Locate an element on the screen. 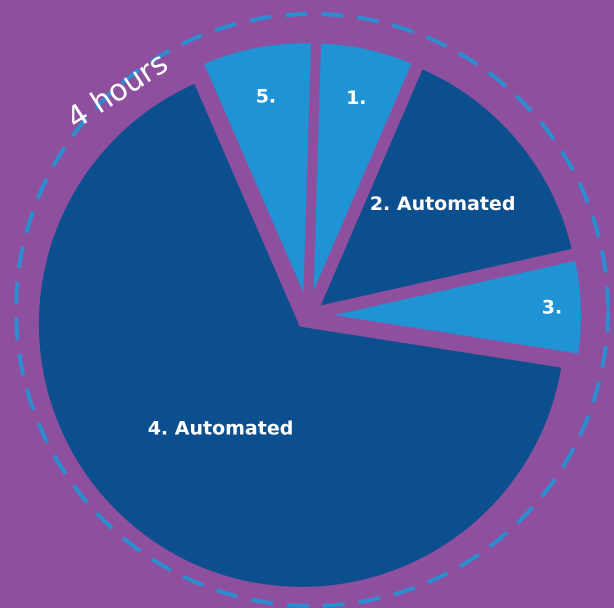  slice-label: 3. is located at coordinates (552, 307).